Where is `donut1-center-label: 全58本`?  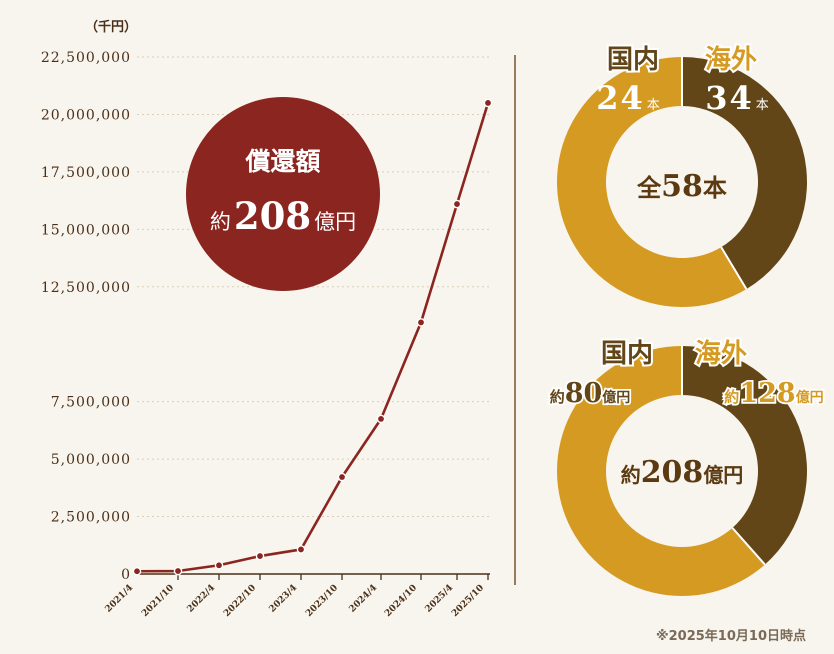 donut1-center-label: 全58本 is located at coordinates (681, 186).